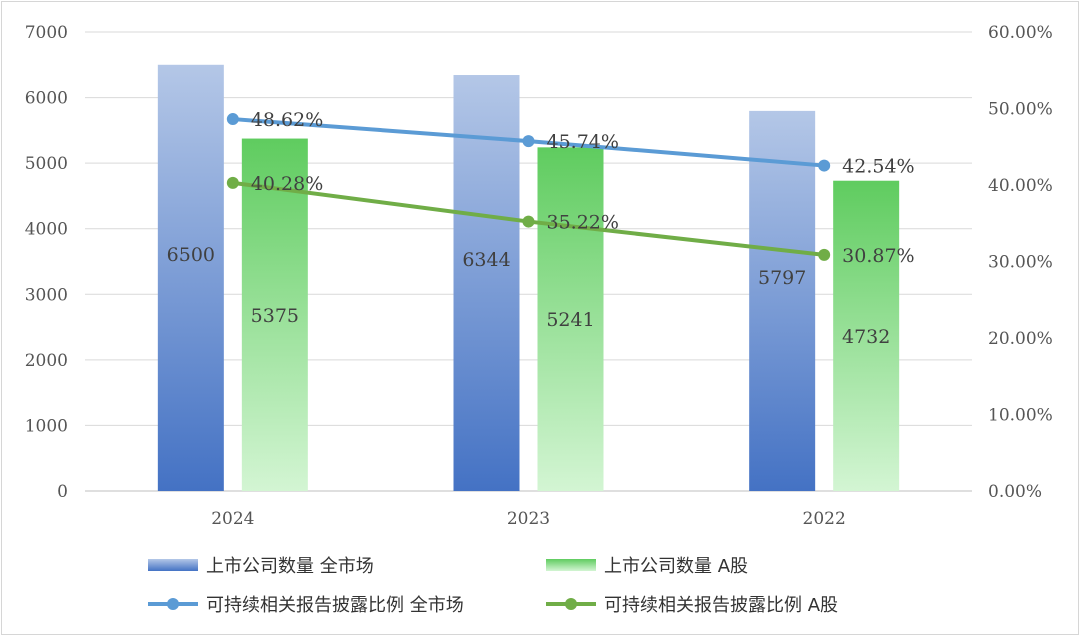 The width and height of the screenshot is (1080, 636). Describe the element at coordinates (1020, 33) in the screenshot. I see `y-right-tick-label: 60.00%` at that location.